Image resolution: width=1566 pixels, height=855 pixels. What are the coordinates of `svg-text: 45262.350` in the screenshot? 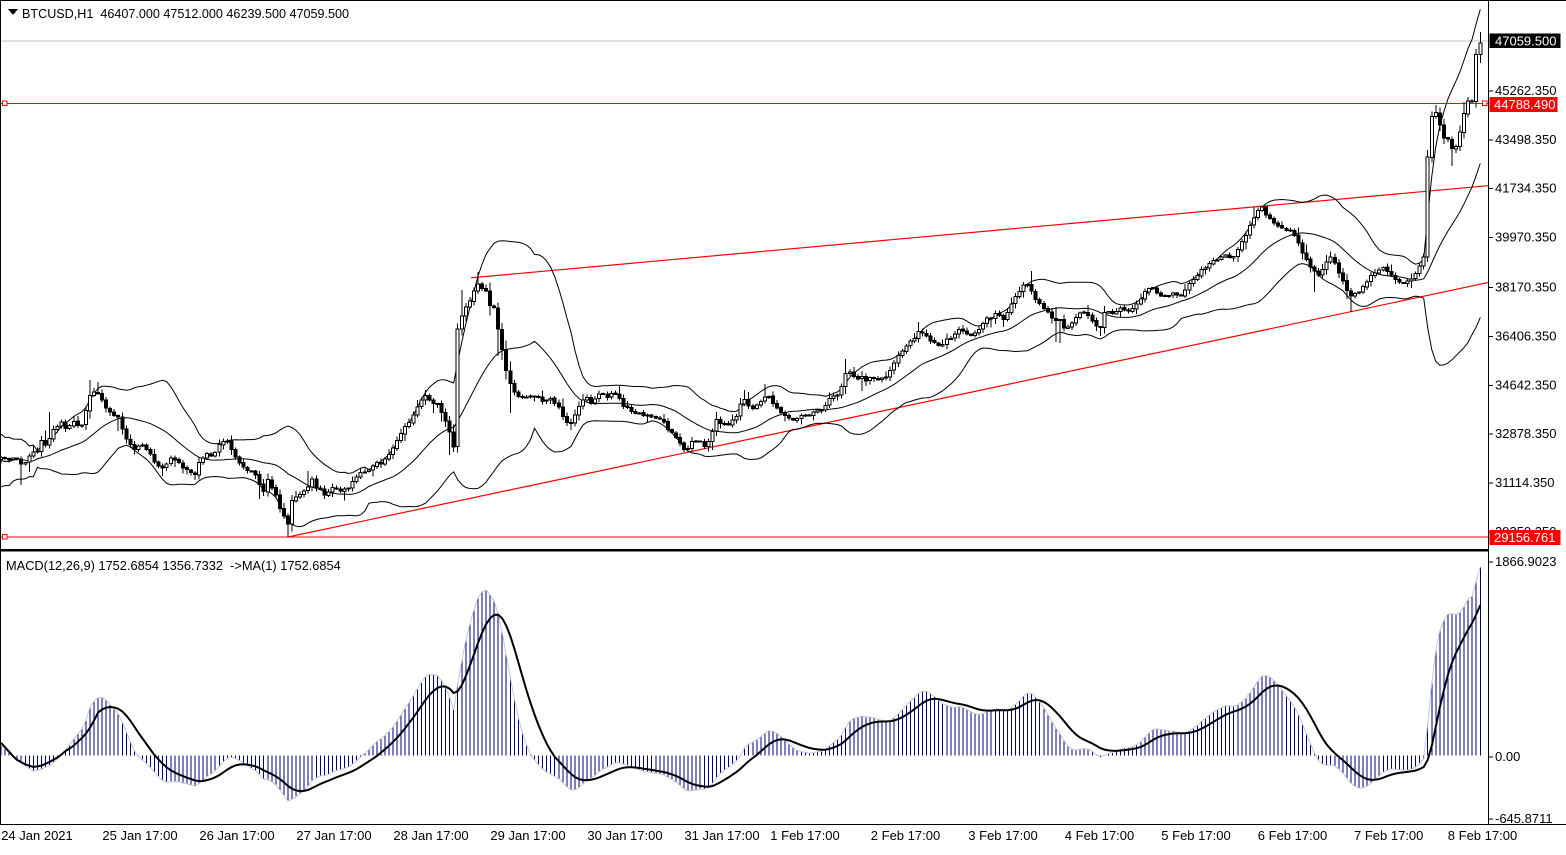 It's located at (1525, 90).